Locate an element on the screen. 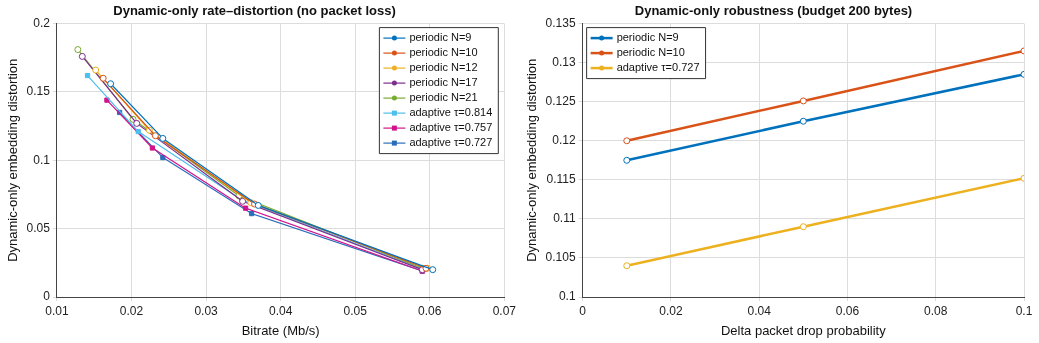 This screenshot has height=343, width=1039. y-tick-label: 0.12 is located at coordinates (564, 140).